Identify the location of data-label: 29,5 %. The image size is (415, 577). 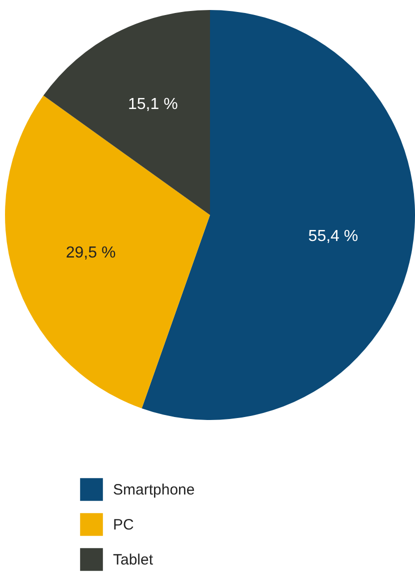
(91, 253).